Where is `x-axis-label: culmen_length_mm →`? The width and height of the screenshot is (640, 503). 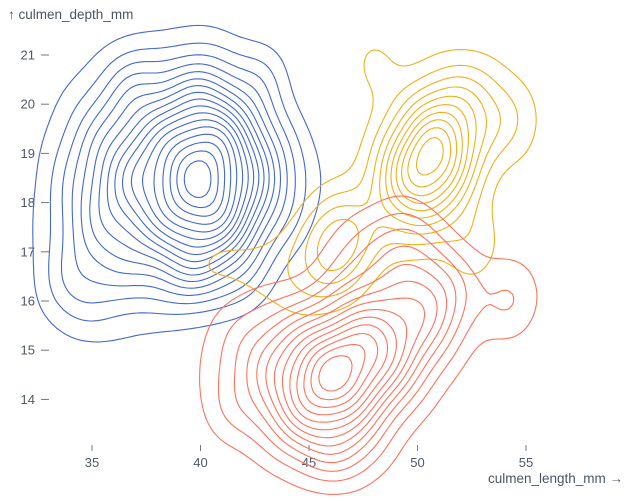
x-axis-label: culmen_length_mm → is located at coordinates (555, 478).